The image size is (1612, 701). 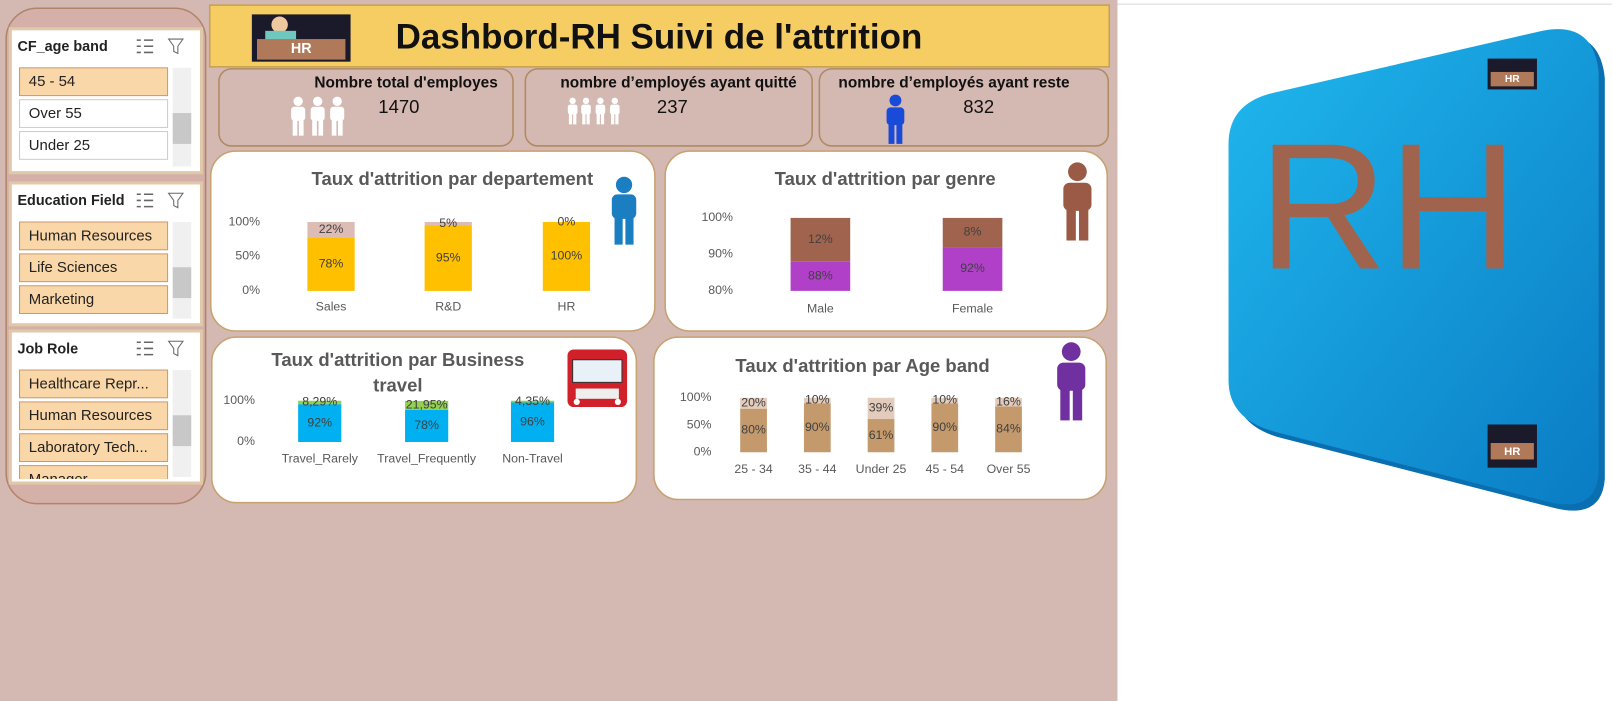 What do you see at coordinates (47, 349) in the screenshot?
I see `slicer-title: Job Role` at bounding box center [47, 349].